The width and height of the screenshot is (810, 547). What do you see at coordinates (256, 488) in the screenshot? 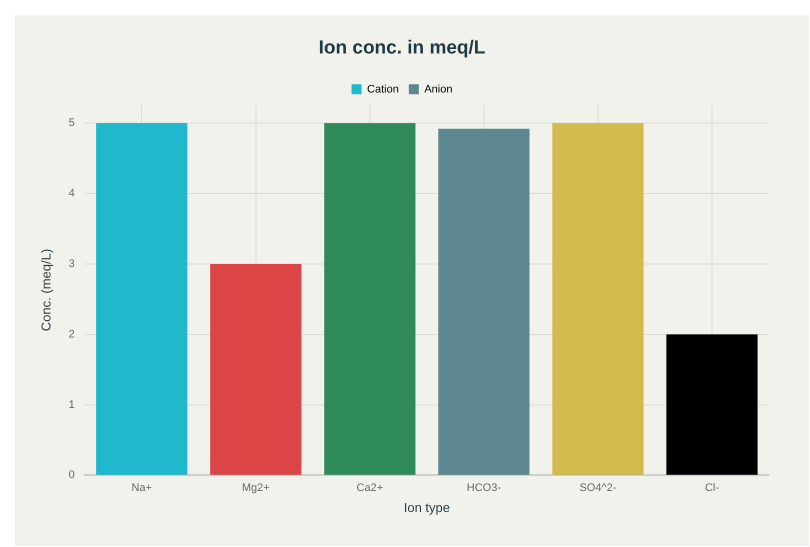
I see `x-tick-label: Mg2+` at bounding box center [256, 488].